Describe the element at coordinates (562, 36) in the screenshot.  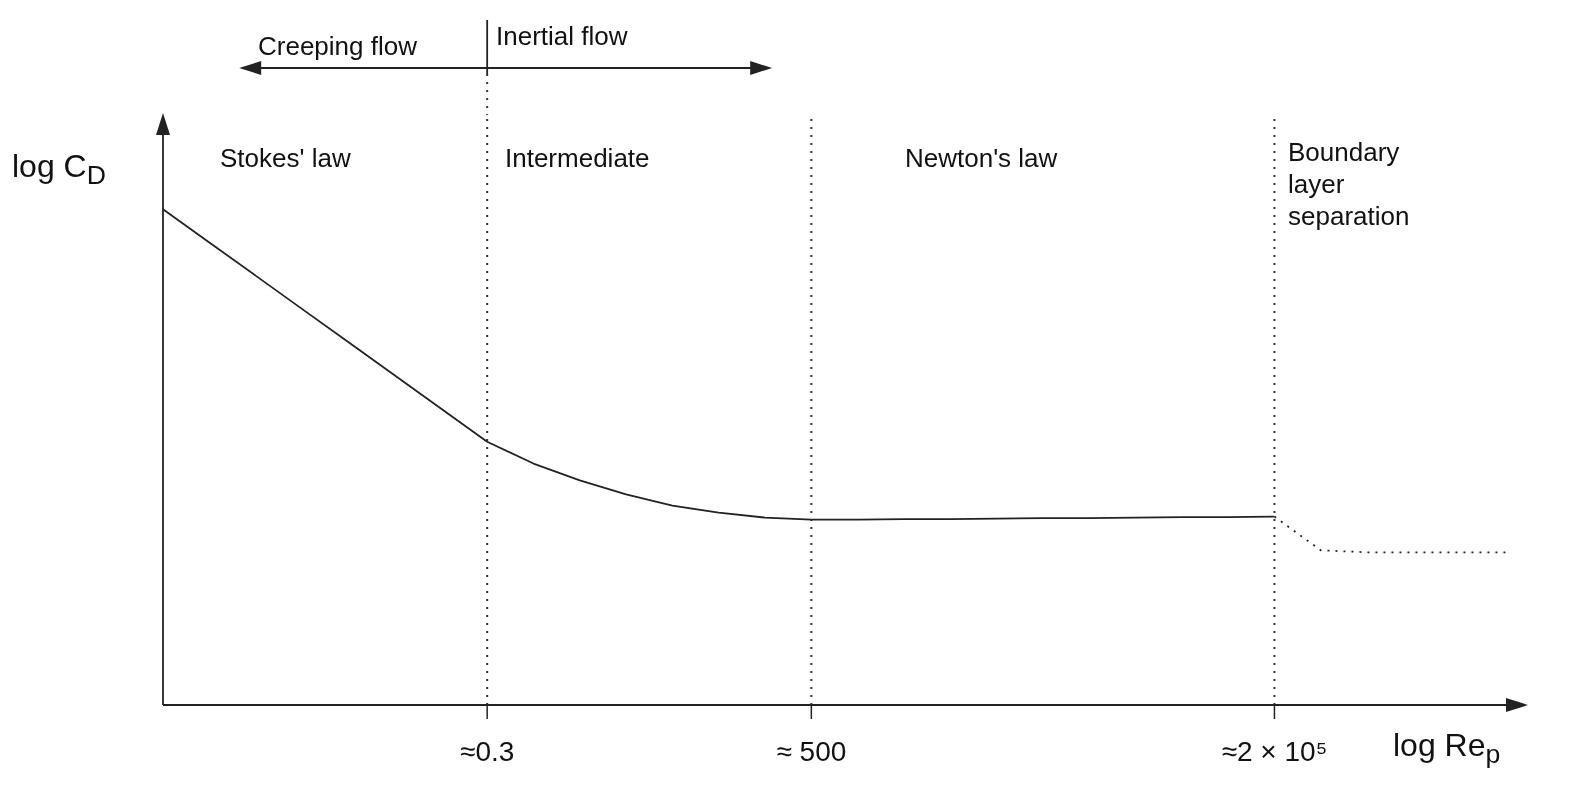
I see `text: Inertial flow` at that location.